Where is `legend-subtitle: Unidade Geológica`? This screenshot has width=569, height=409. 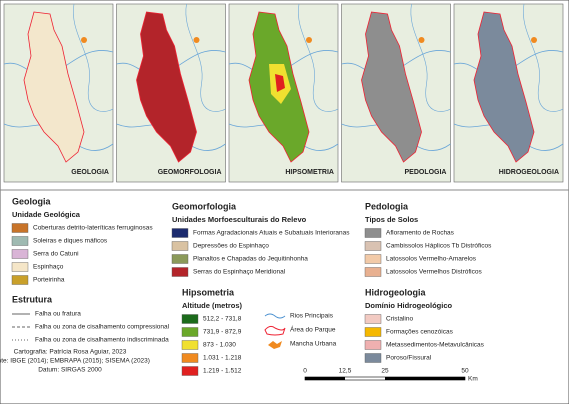 legend-subtitle: Unidade Geológica is located at coordinates (46, 214).